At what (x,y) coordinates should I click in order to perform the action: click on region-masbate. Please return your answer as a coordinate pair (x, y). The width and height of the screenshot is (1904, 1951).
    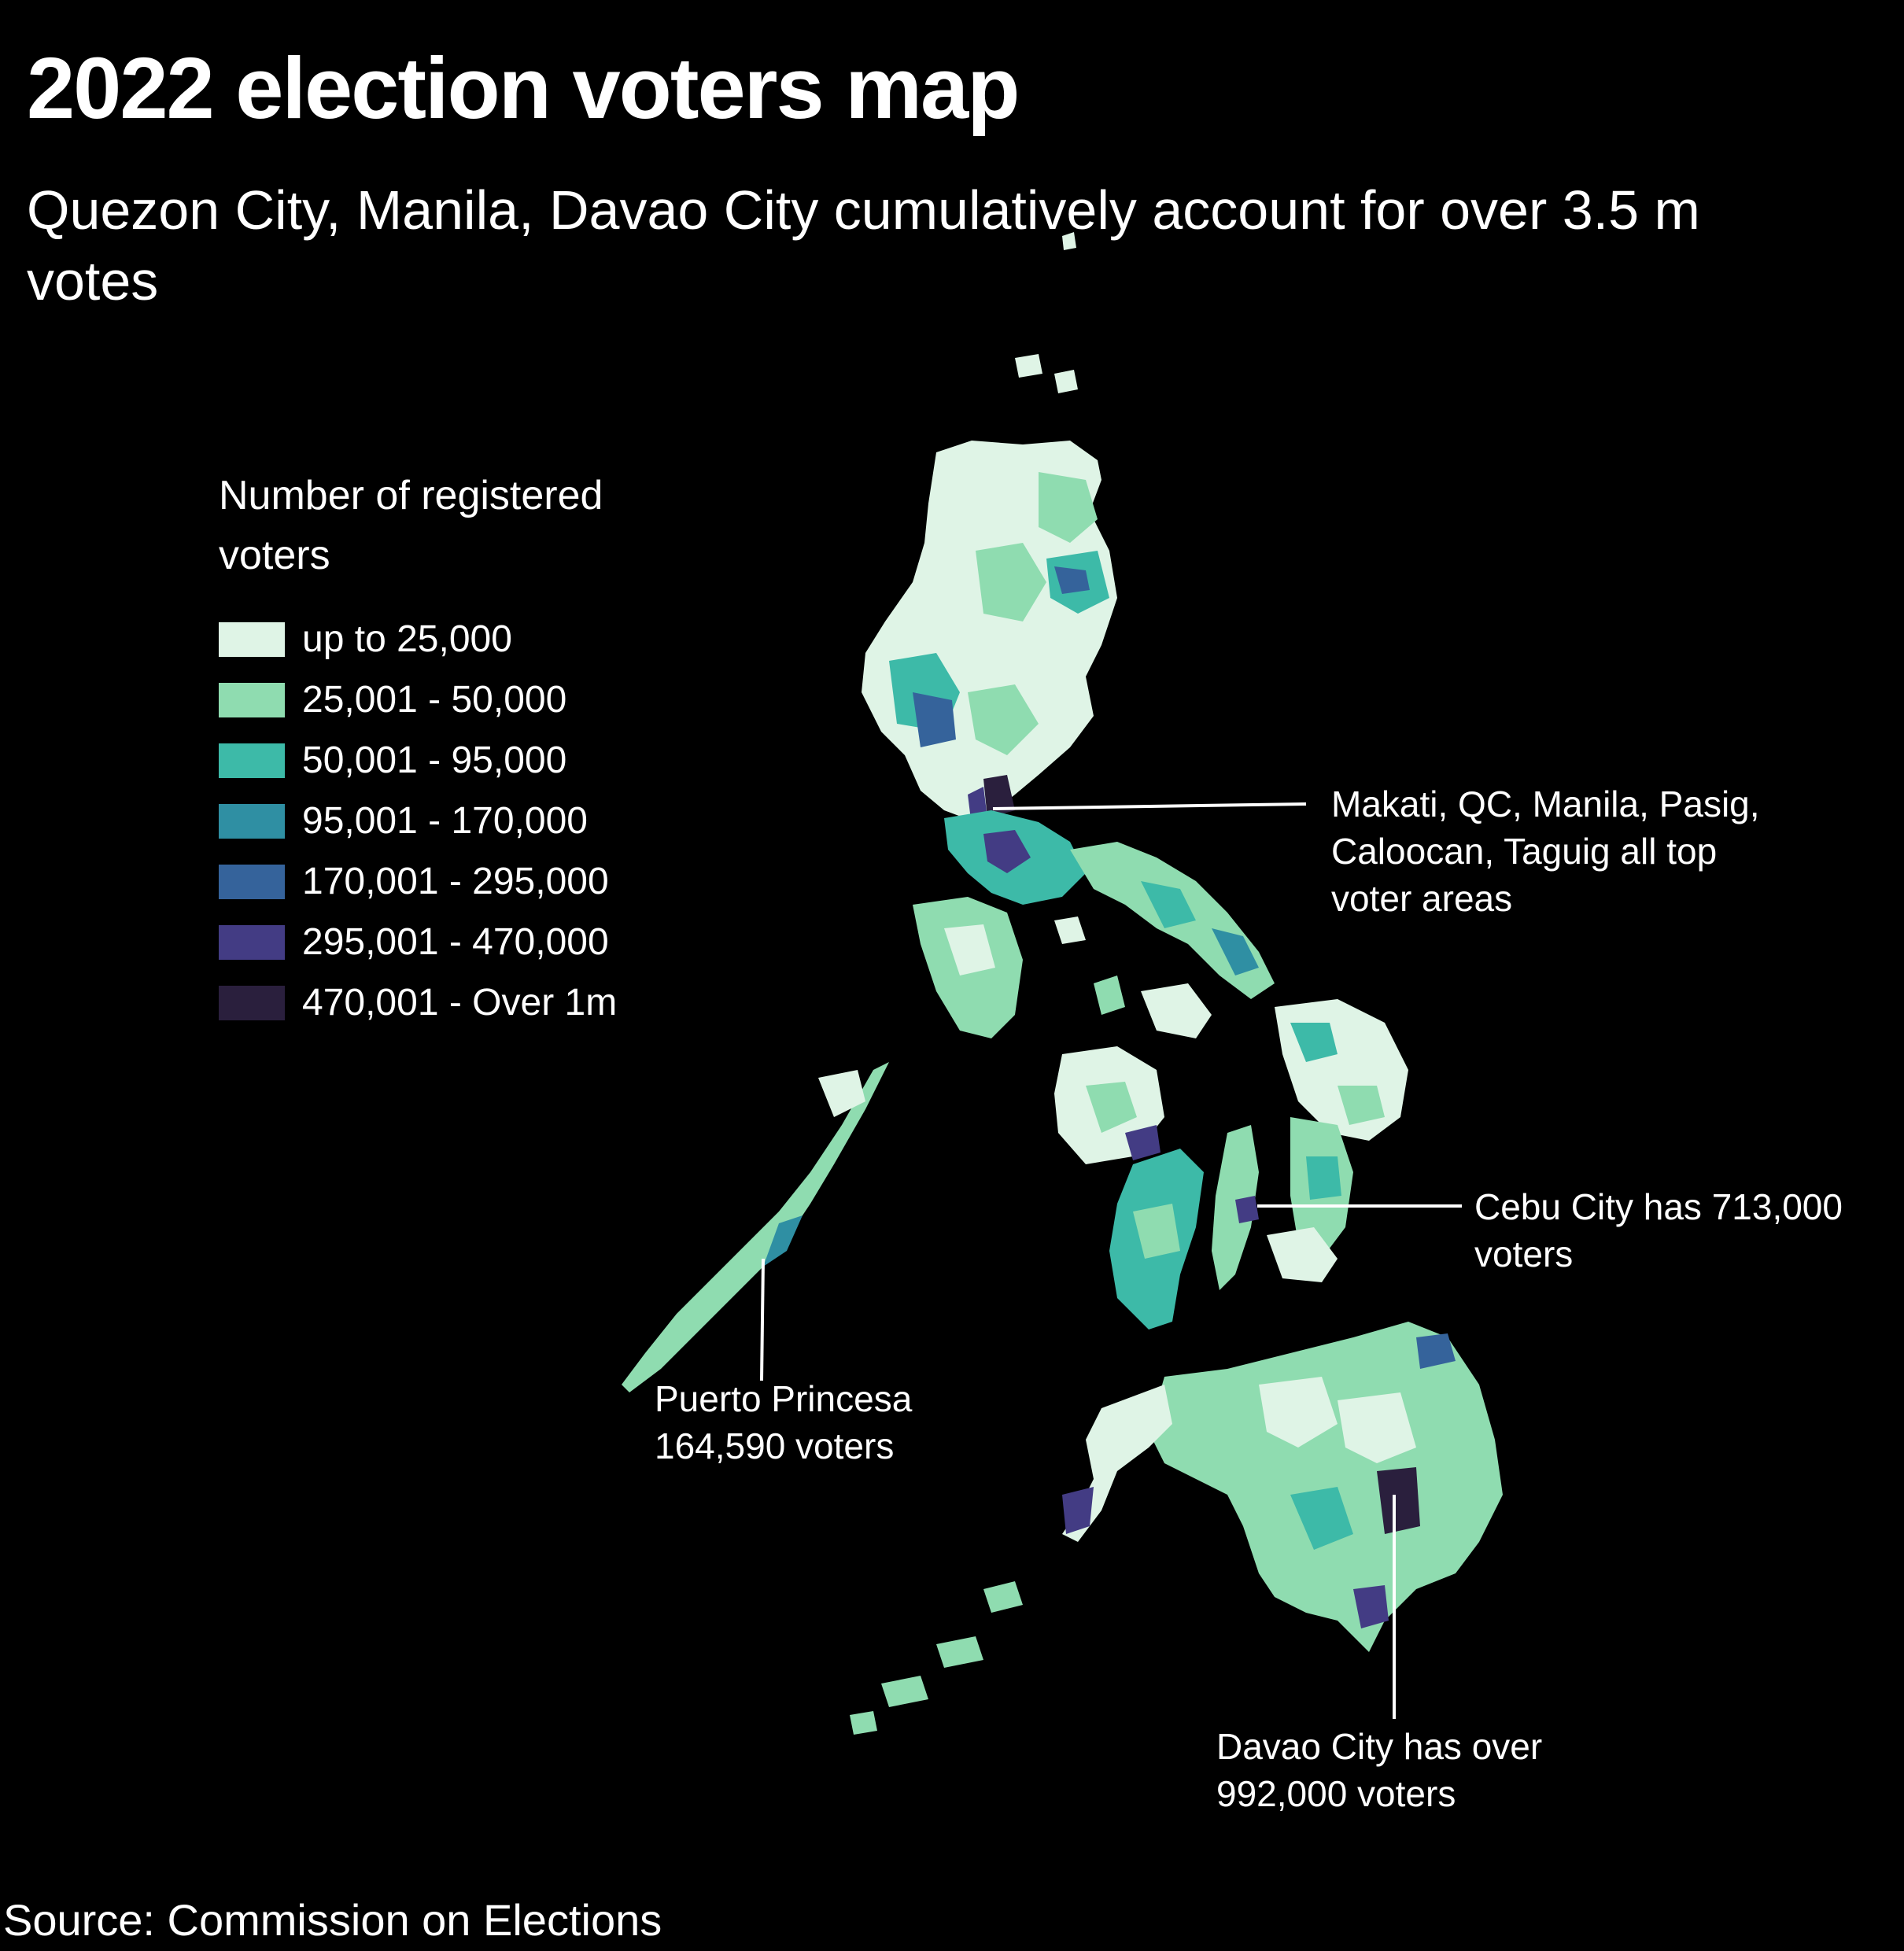
    Looking at the image, I should click on (1176, 1010).